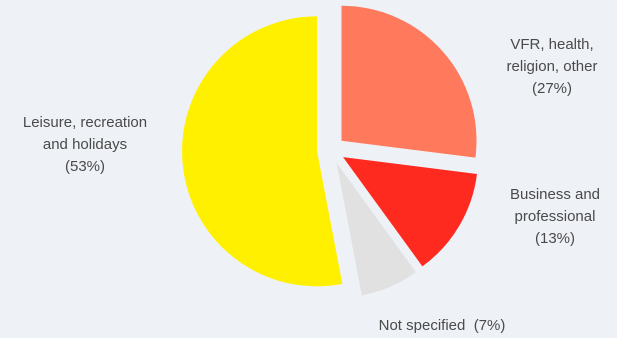  What do you see at coordinates (554, 238) in the screenshot?
I see `label-business-percent: (13%)` at bounding box center [554, 238].